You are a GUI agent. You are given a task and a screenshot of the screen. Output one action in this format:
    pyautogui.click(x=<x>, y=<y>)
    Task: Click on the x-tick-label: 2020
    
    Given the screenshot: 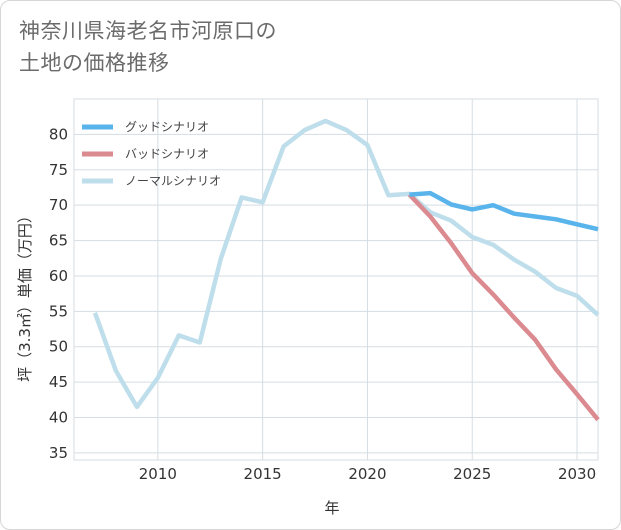 What is the action you would take?
    pyautogui.click(x=367, y=474)
    